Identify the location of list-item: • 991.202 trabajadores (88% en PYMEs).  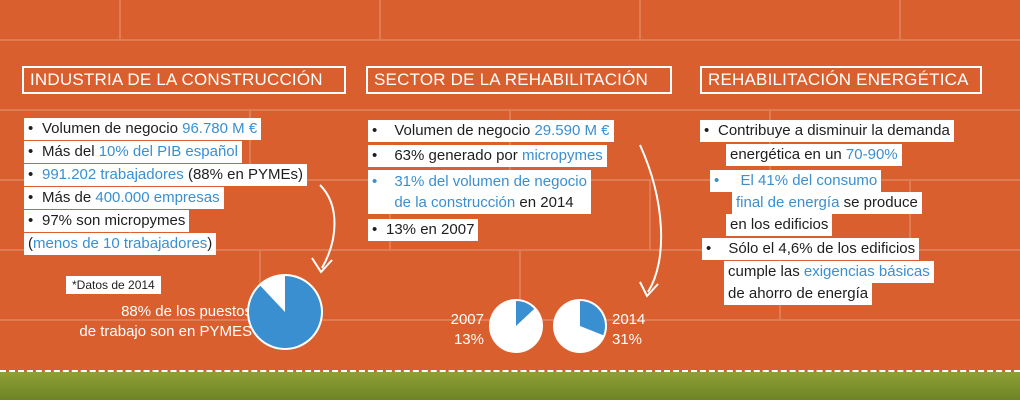
(165, 175).